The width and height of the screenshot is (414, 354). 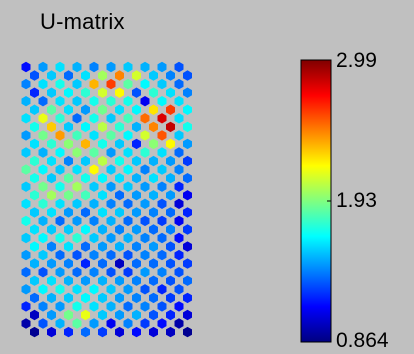 I want to click on chart-title: U-matrix, so click(x=82, y=21).